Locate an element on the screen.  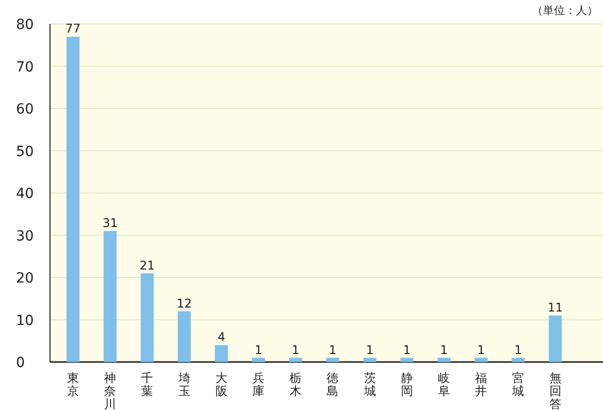
x-tick-label: 無回答 is located at coordinates (555, 390).